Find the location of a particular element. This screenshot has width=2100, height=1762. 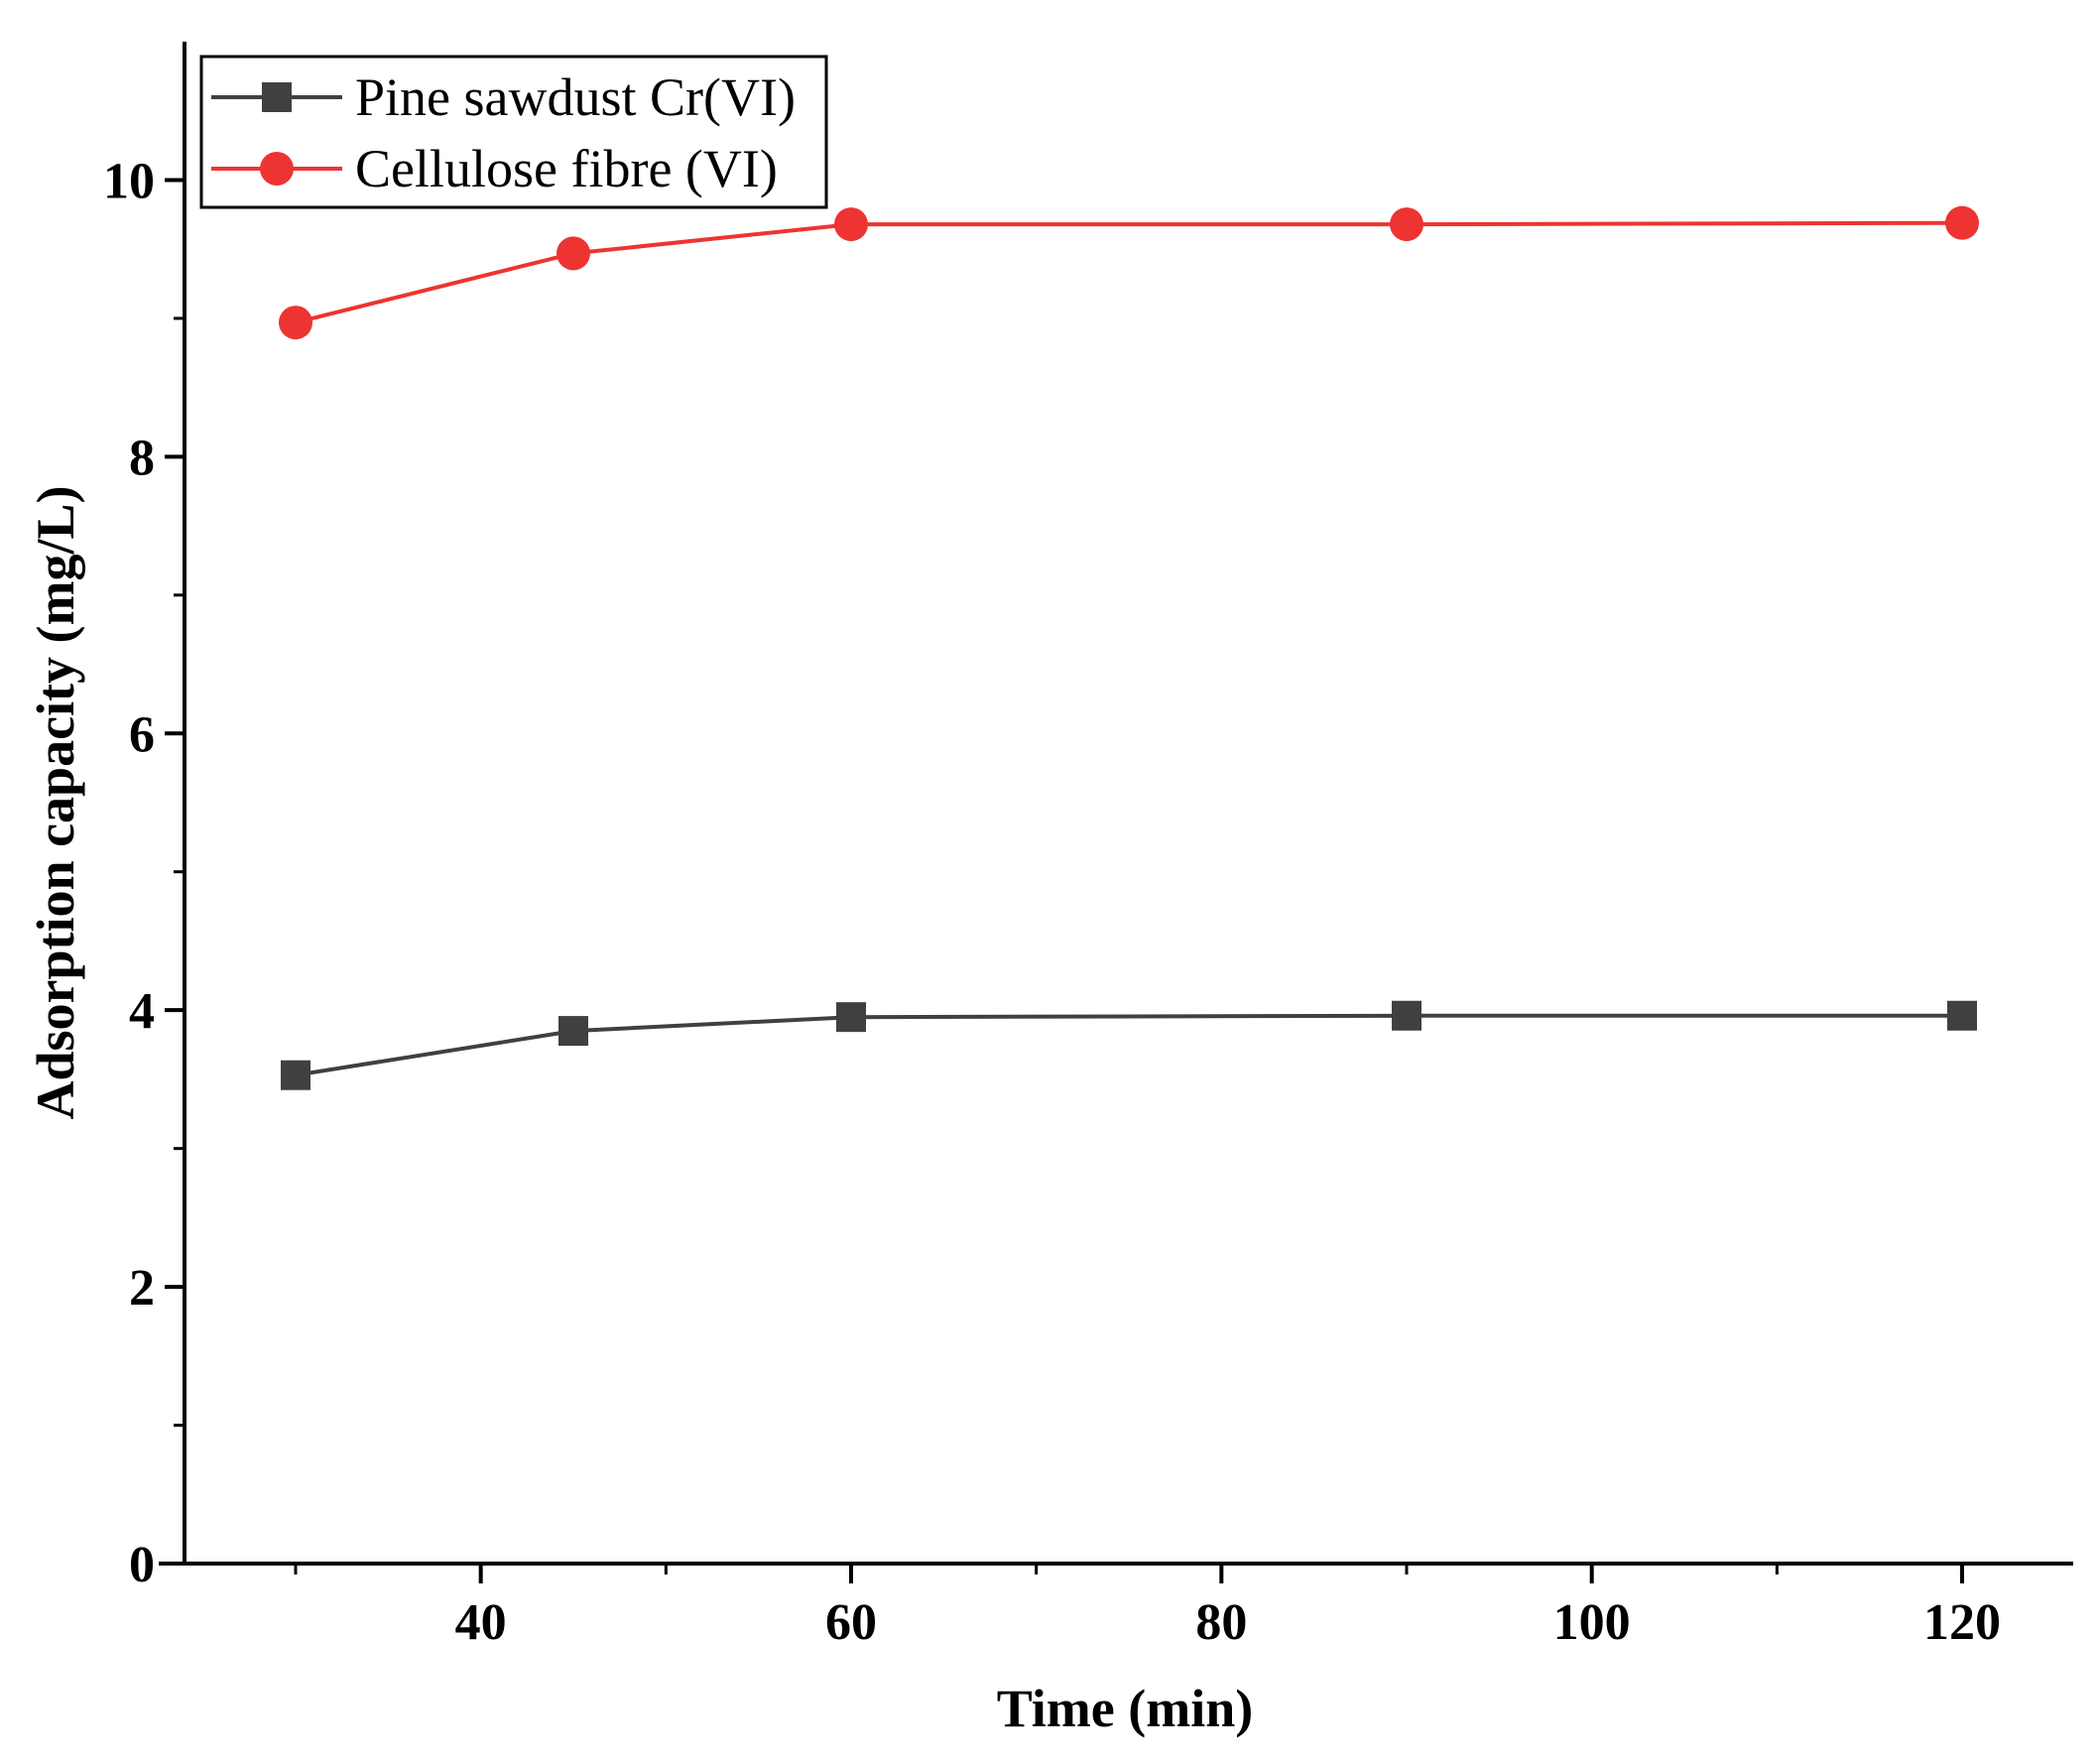

y-tick-label: 0 is located at coordinates (142, 1565).